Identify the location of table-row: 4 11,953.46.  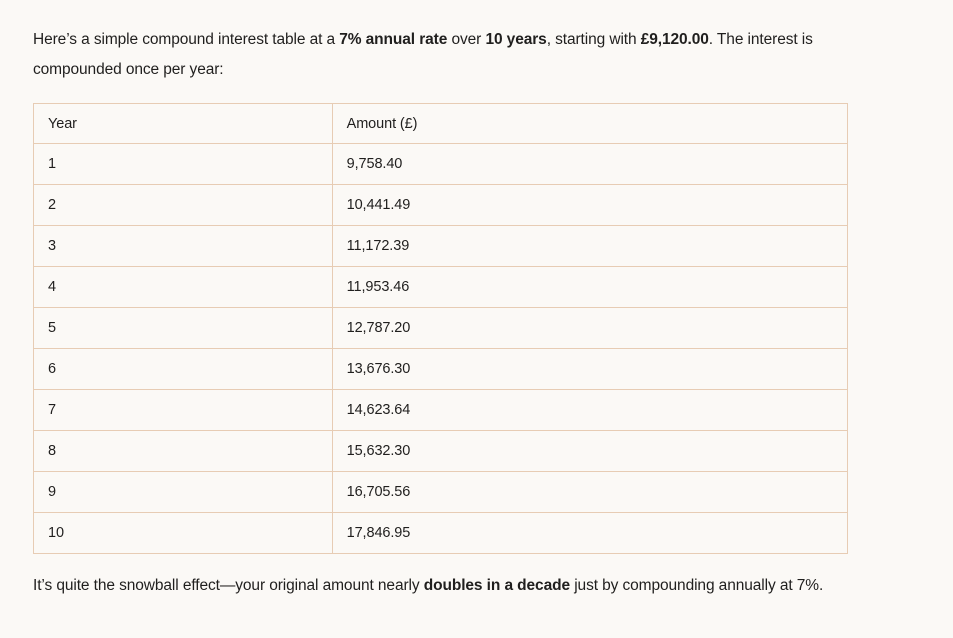
(441, 287).